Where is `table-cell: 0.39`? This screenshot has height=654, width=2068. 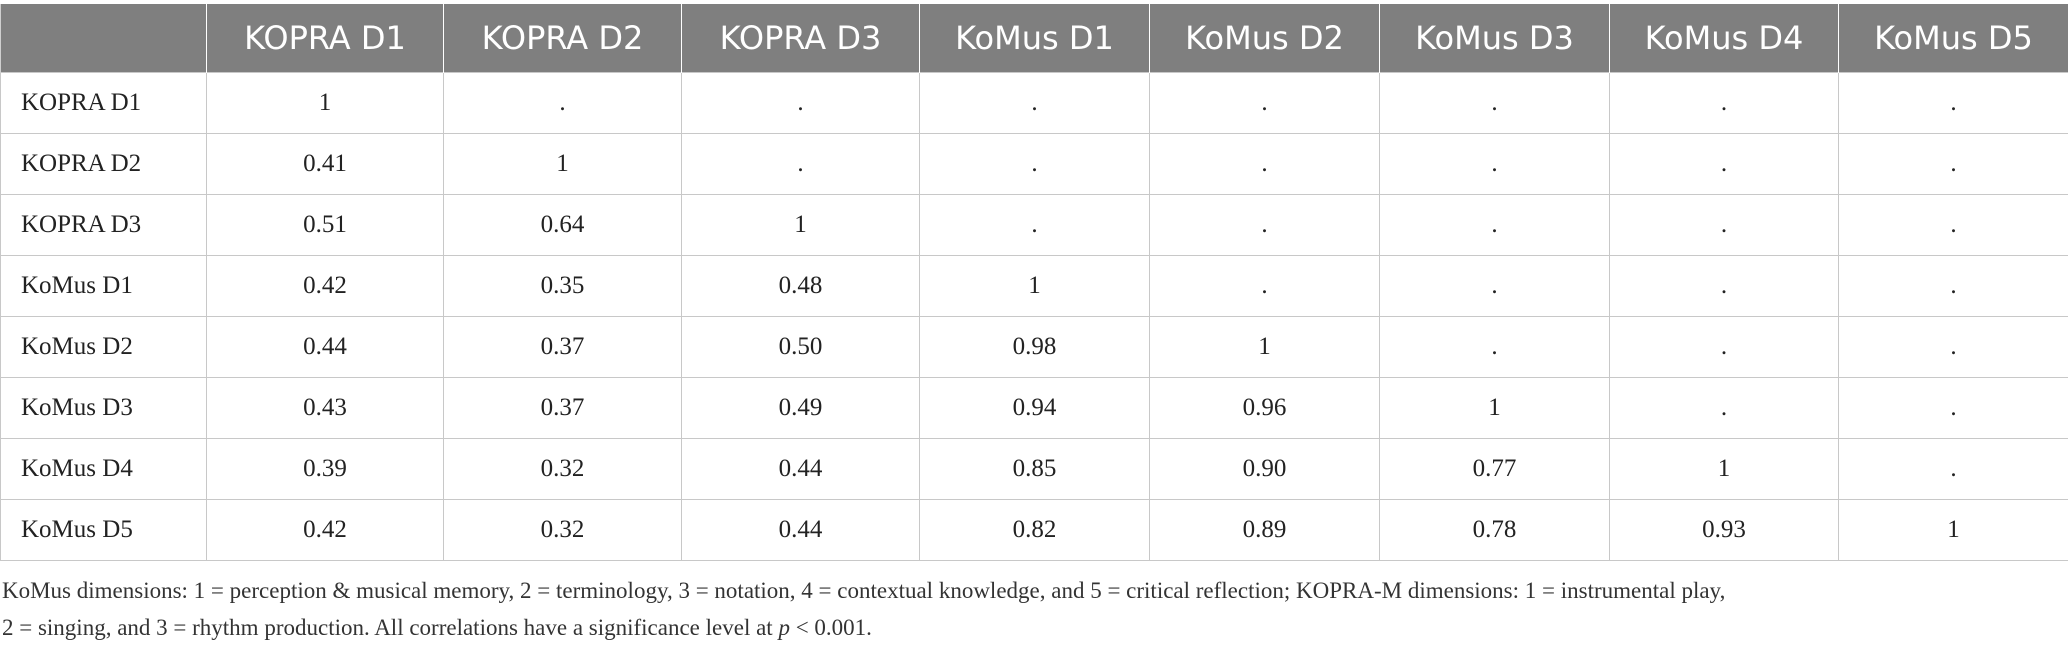
table-cell: 0.39 is located at coordinates (325, 469).